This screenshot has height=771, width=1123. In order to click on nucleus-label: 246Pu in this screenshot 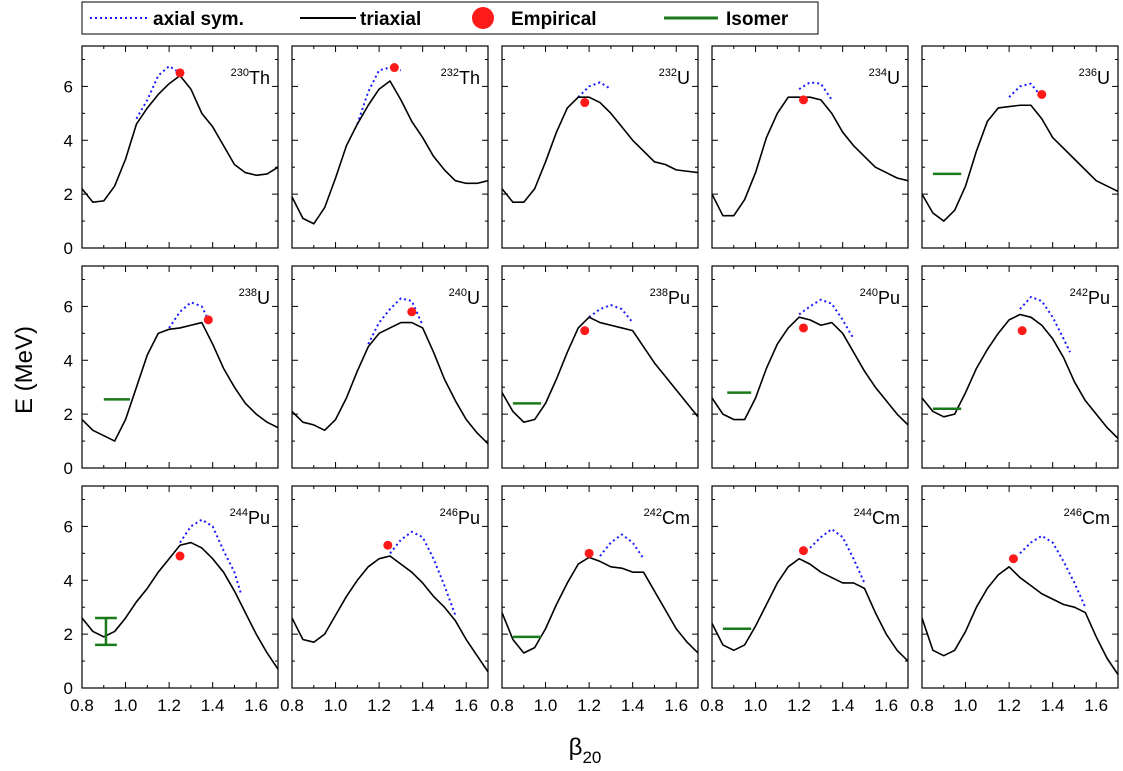, I will do `click(460, 517)`.